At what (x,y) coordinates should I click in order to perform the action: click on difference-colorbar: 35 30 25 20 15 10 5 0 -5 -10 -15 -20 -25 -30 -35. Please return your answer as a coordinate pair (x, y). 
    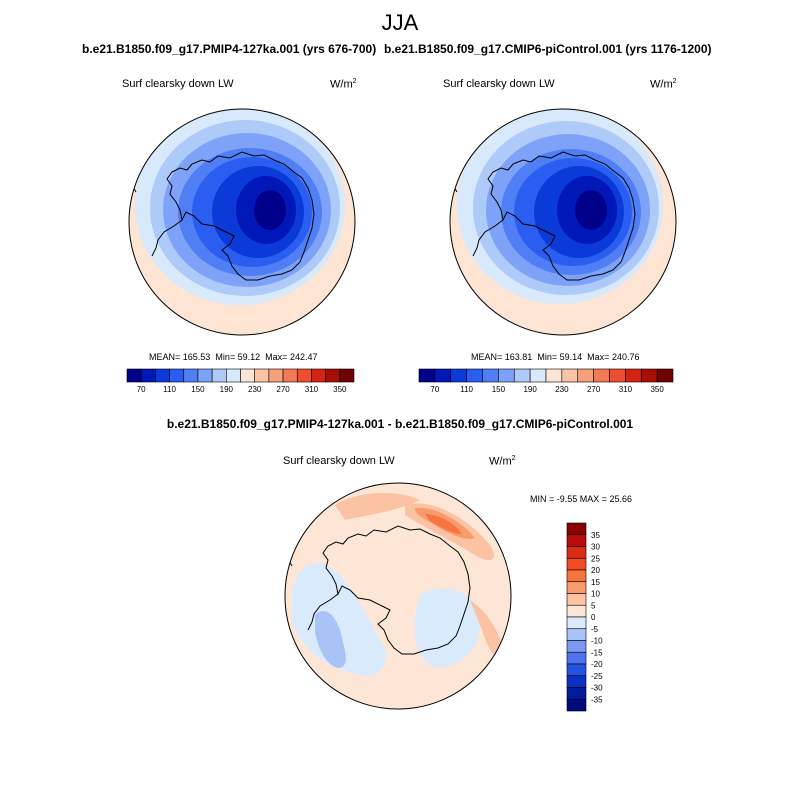
    Looking at the image, I should click on (584, 617).